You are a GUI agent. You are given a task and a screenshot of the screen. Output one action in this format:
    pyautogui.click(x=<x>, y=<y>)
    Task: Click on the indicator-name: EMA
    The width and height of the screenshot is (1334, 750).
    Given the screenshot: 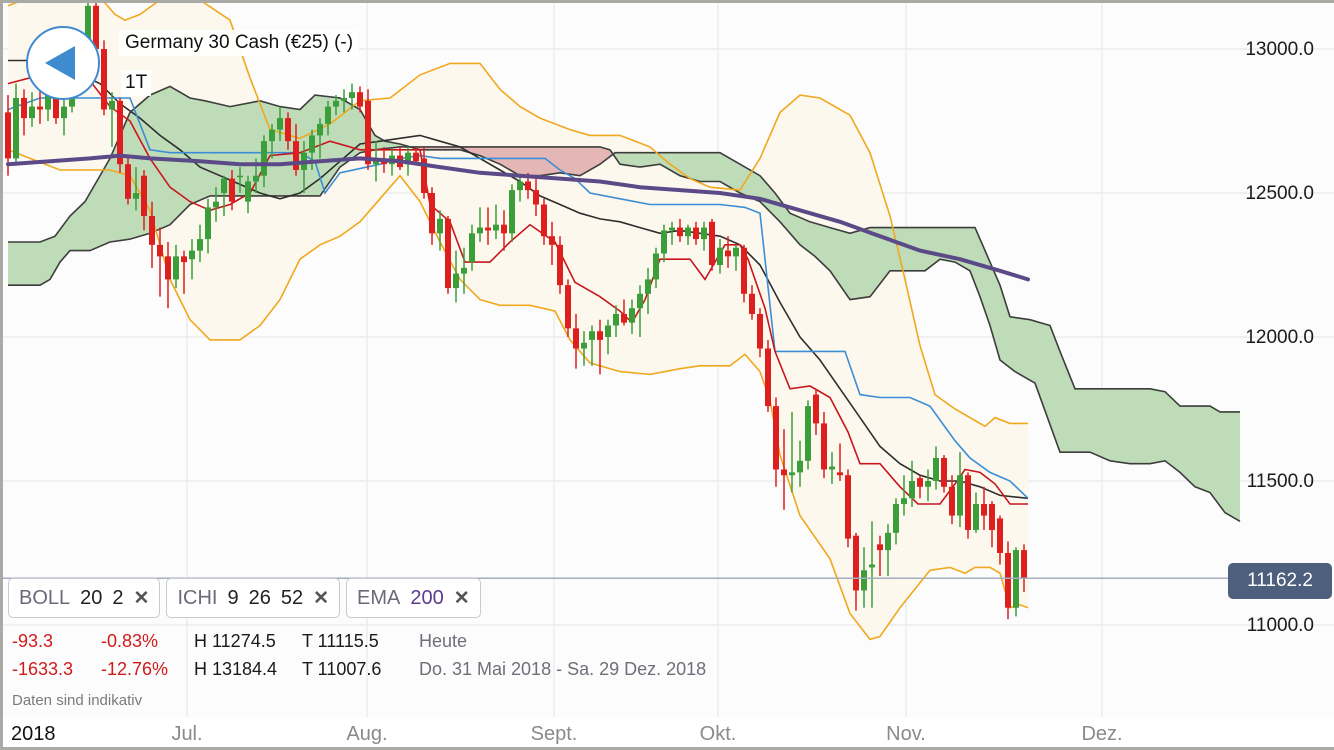 What is the action you would take?
    pyautogui.click(x=379, y=597)
    